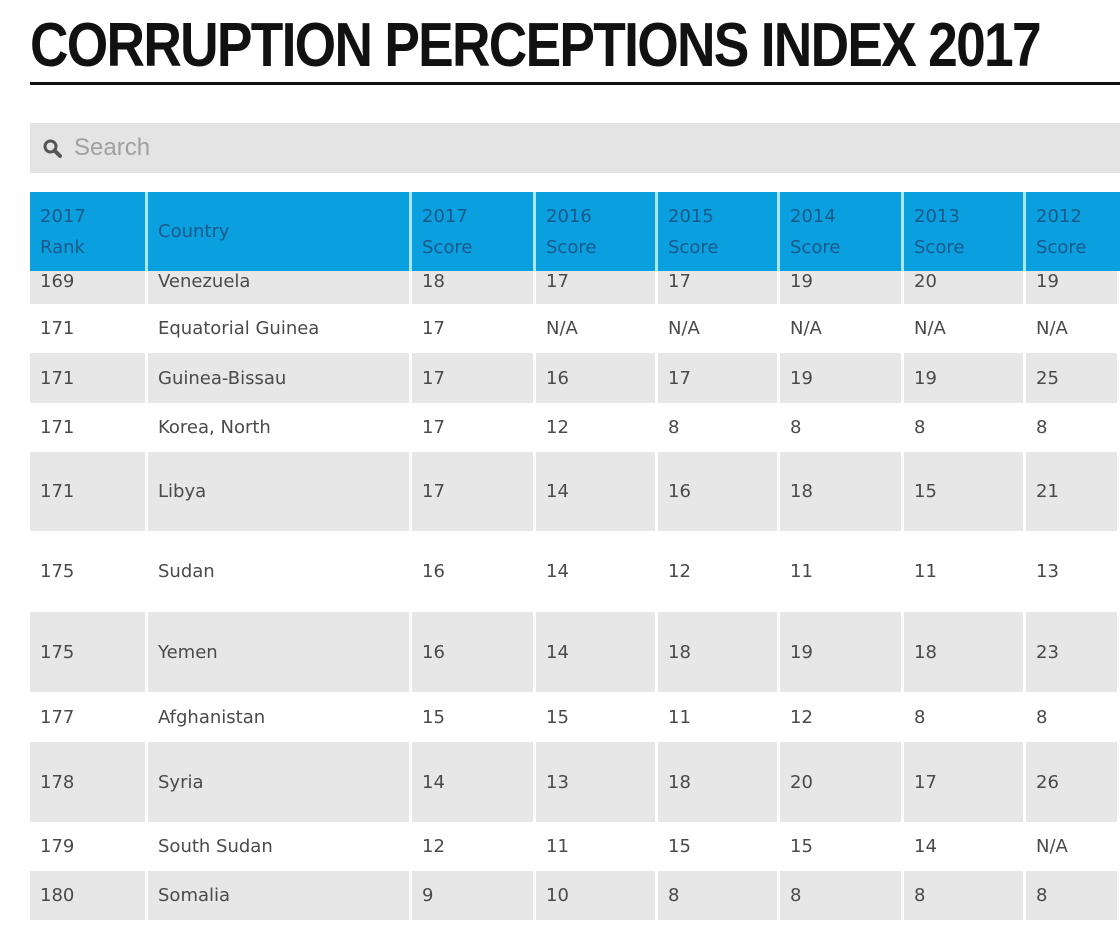  I want to click on cell-2013-score: 14, so click(965, 846).